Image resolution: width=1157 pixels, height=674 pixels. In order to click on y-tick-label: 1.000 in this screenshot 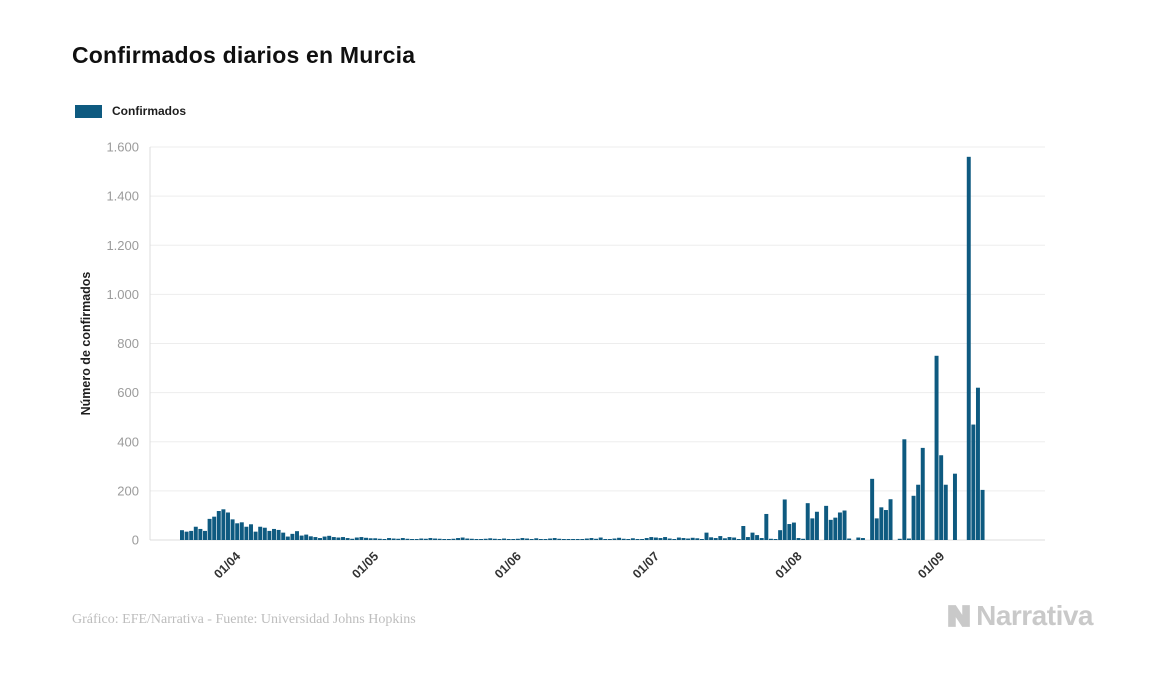, I will do `click(122, 294)`.